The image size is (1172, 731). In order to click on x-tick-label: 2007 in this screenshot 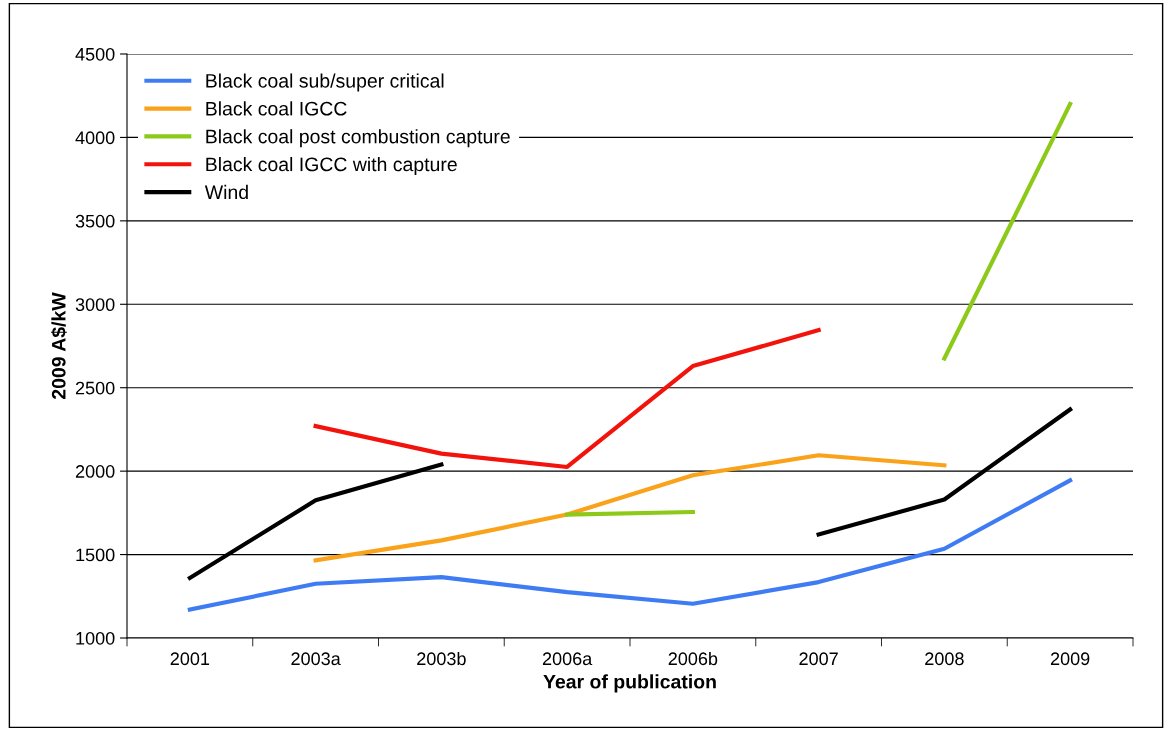, I will do `click(818, 659)`.